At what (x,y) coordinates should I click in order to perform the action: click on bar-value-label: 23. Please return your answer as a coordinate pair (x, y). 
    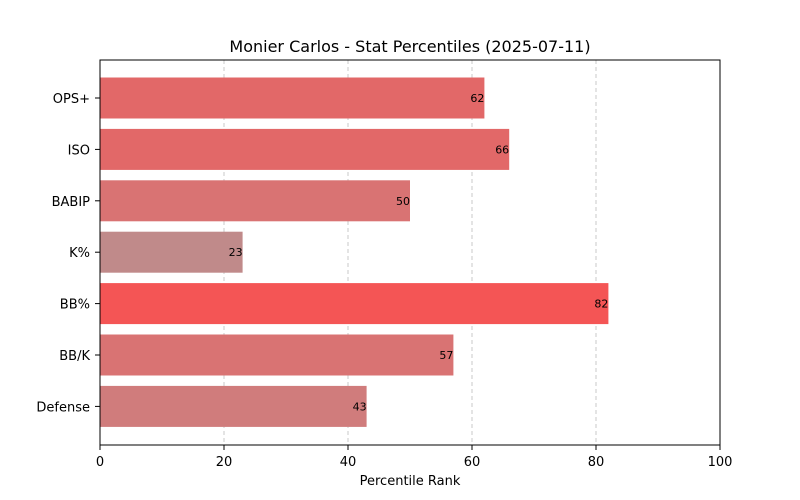
    Looking at the image, I should click on (236, 252).